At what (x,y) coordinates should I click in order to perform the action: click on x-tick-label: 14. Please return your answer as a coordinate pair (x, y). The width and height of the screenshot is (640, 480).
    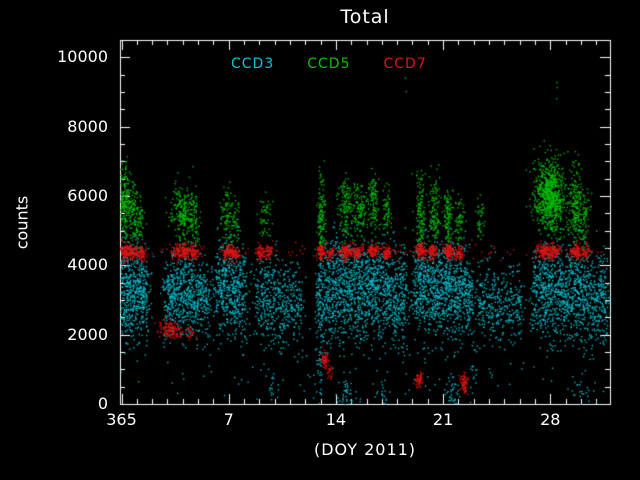
    Looking at the image, I should click on (336, 419).